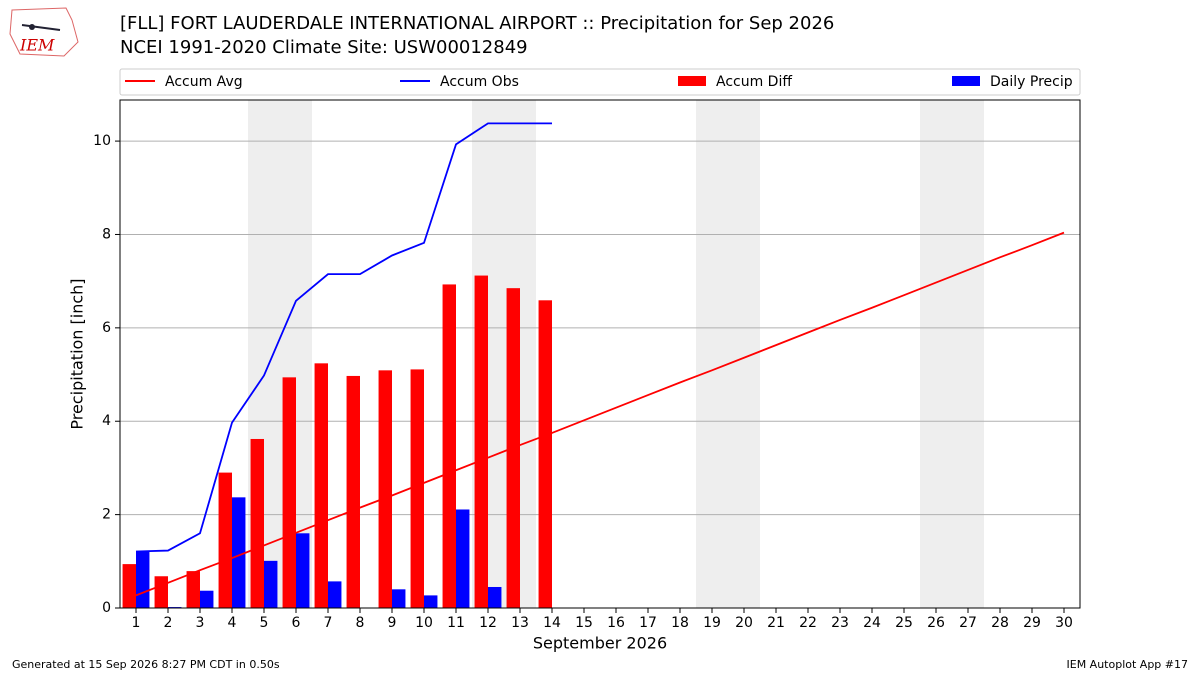  I want to click on footer-right: IEM Autoplot App #17, so click(1128, 664).